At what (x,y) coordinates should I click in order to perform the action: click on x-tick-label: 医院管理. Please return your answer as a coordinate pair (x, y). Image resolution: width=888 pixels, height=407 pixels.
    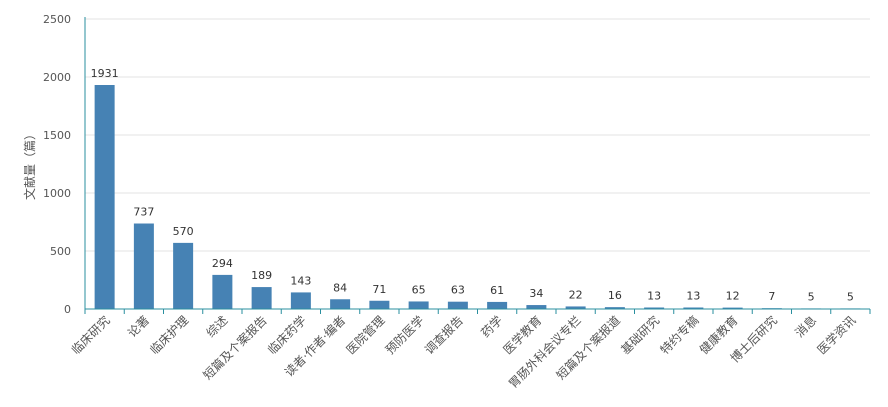
    Looking at the image, I should click on (365, 335).